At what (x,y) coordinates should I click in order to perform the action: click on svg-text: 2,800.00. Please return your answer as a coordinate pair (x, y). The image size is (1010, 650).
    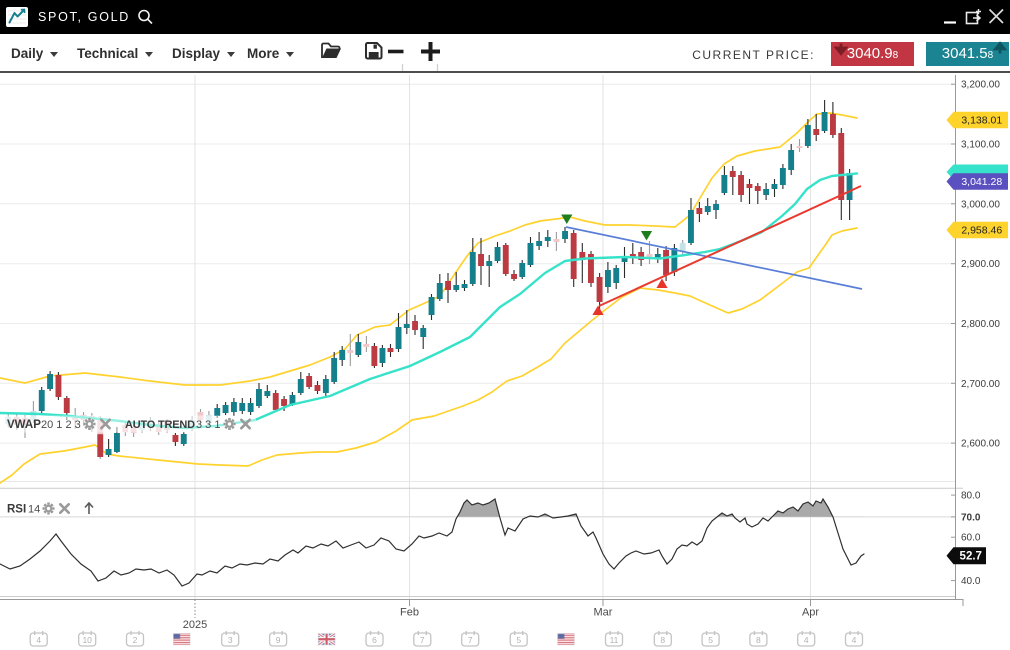
    Looking at the image, I should click on (980, 324).